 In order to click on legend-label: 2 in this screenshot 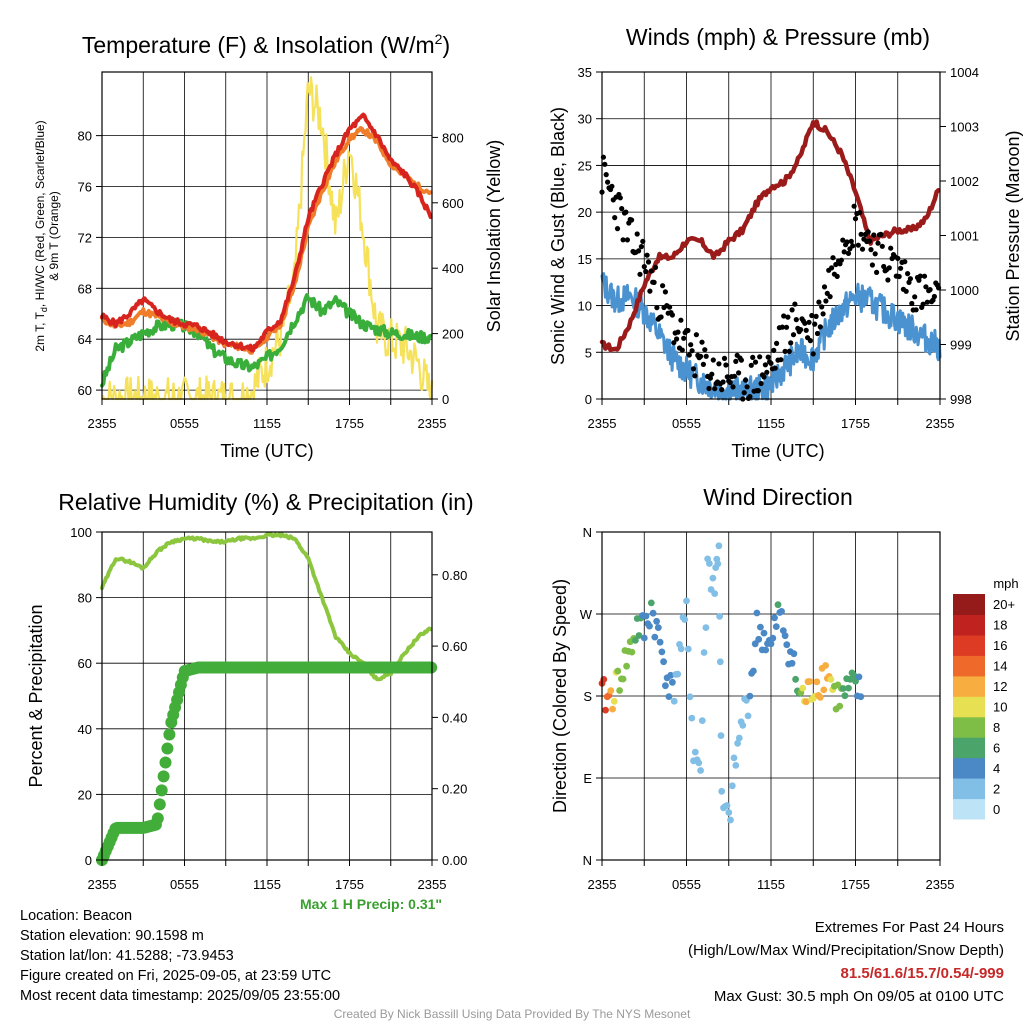, I will do `click(996, 788)`.